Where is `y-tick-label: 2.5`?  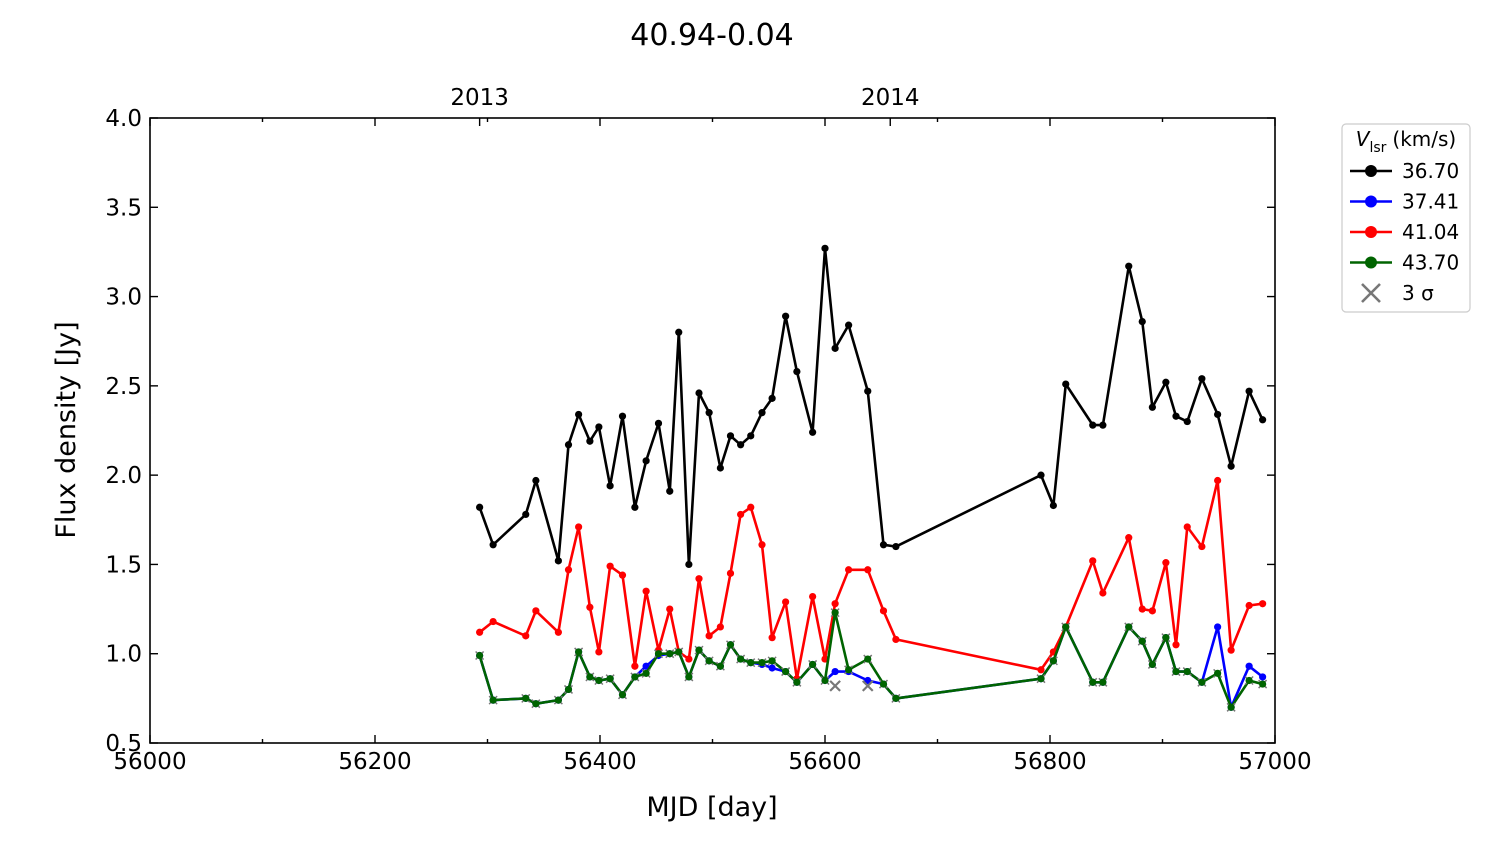 y-tick-label: 2.5 is located at coordinates (123, 387).